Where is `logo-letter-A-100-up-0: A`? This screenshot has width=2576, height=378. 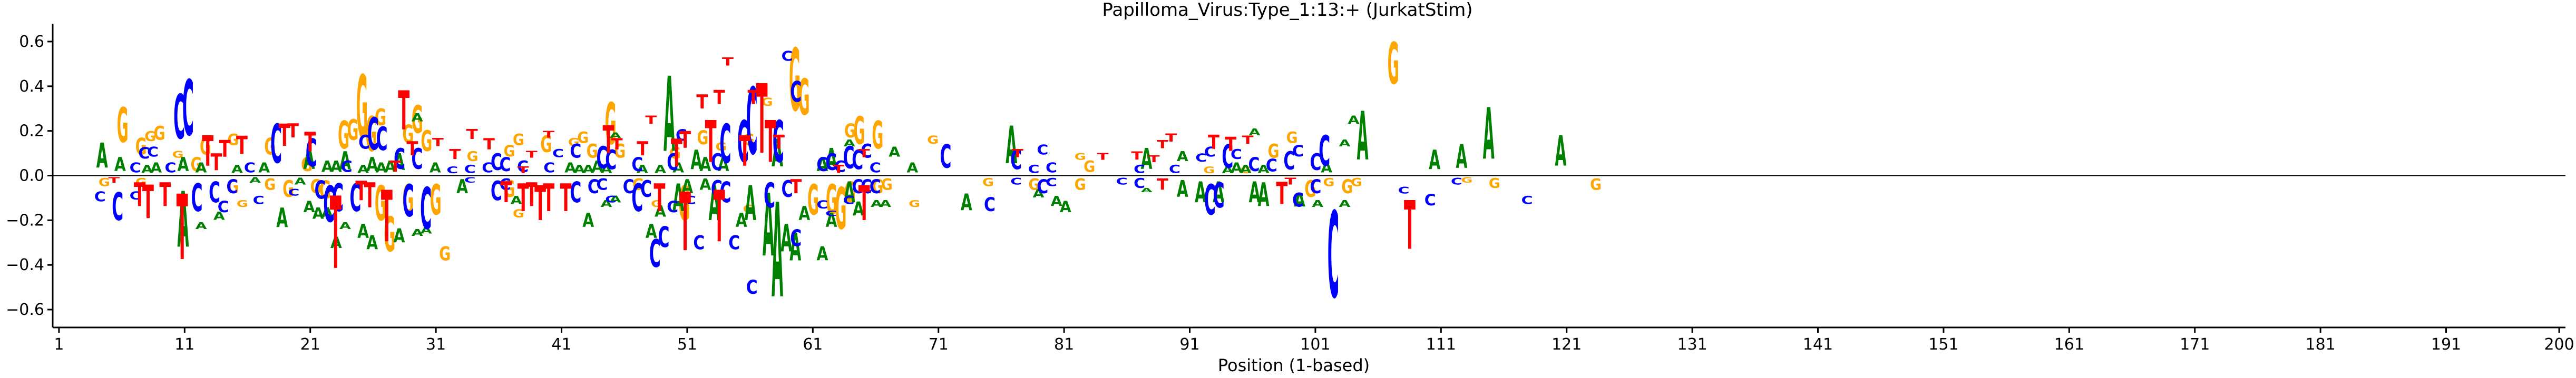 logo-letter-A-100-up-0: A is located at coordinates (1462, 157).